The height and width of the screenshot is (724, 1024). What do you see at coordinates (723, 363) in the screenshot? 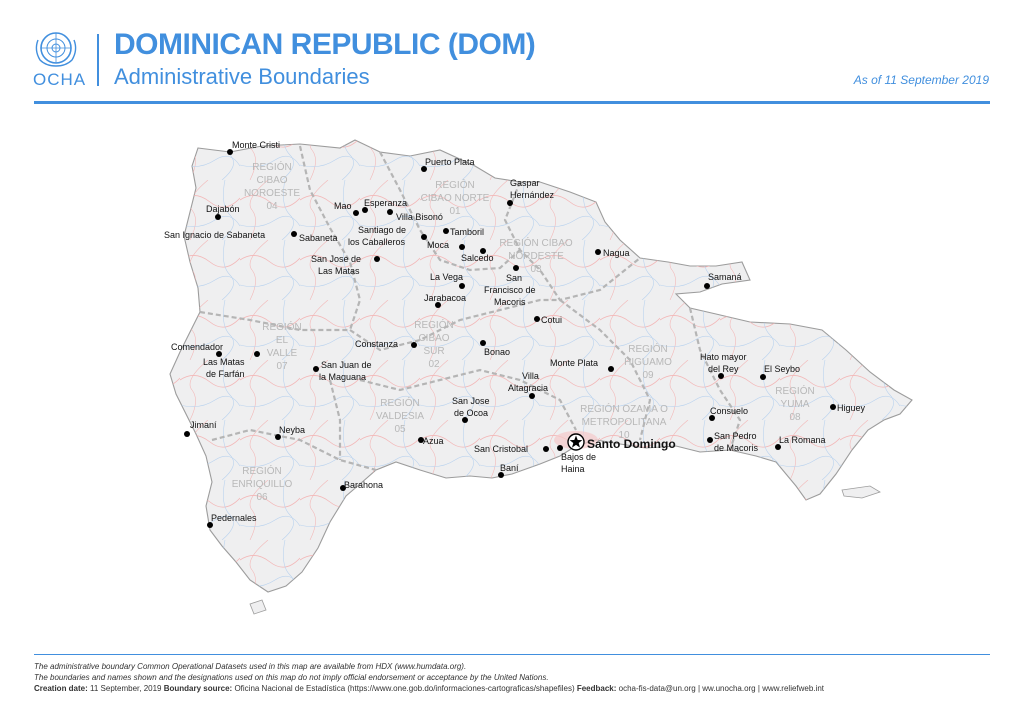
I see `city-label: Hato mayor del Rey` at bounding box center [723, 363].